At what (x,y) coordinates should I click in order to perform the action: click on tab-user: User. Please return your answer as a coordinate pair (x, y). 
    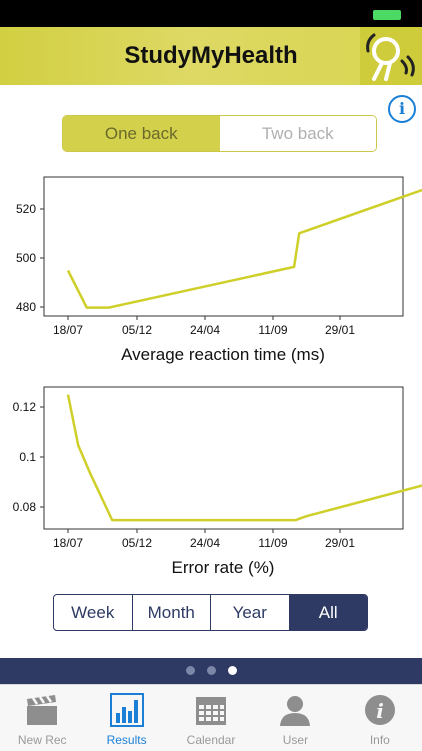
    Looking at the image, I should click on (295, 718).